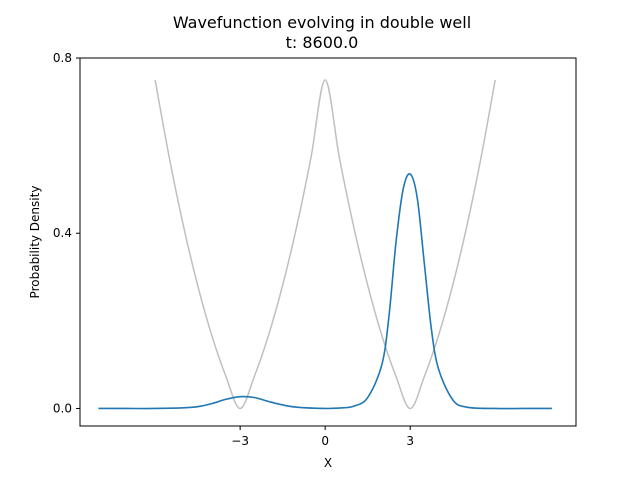 Image resolution: width=640 pixels, height=480 pixels. I want to click on y-tick-label: 0.0, so click(62, 408).